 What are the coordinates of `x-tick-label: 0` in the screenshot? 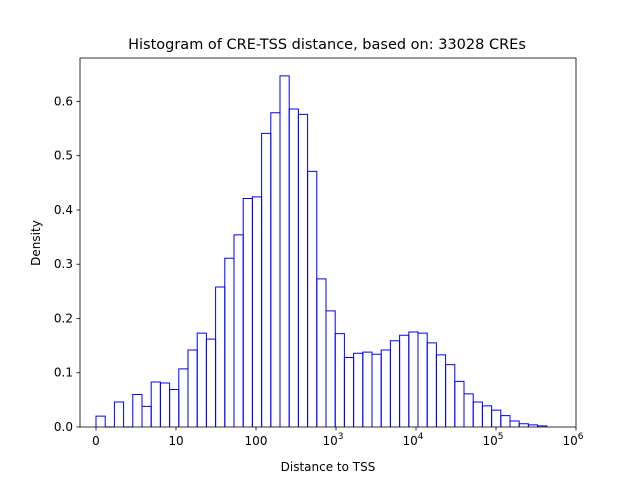 It's located at (96, 441).